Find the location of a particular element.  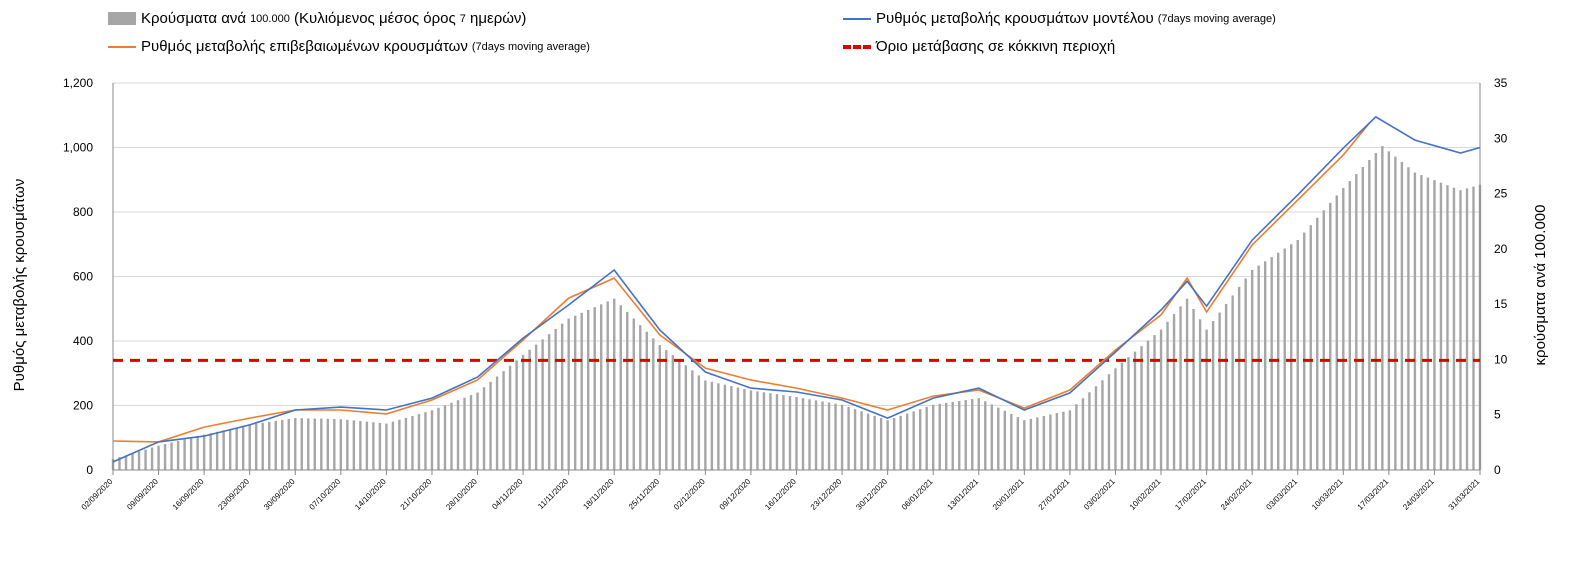

x-tick-label: 11/11/2020 is located at coordinates (553, 494).